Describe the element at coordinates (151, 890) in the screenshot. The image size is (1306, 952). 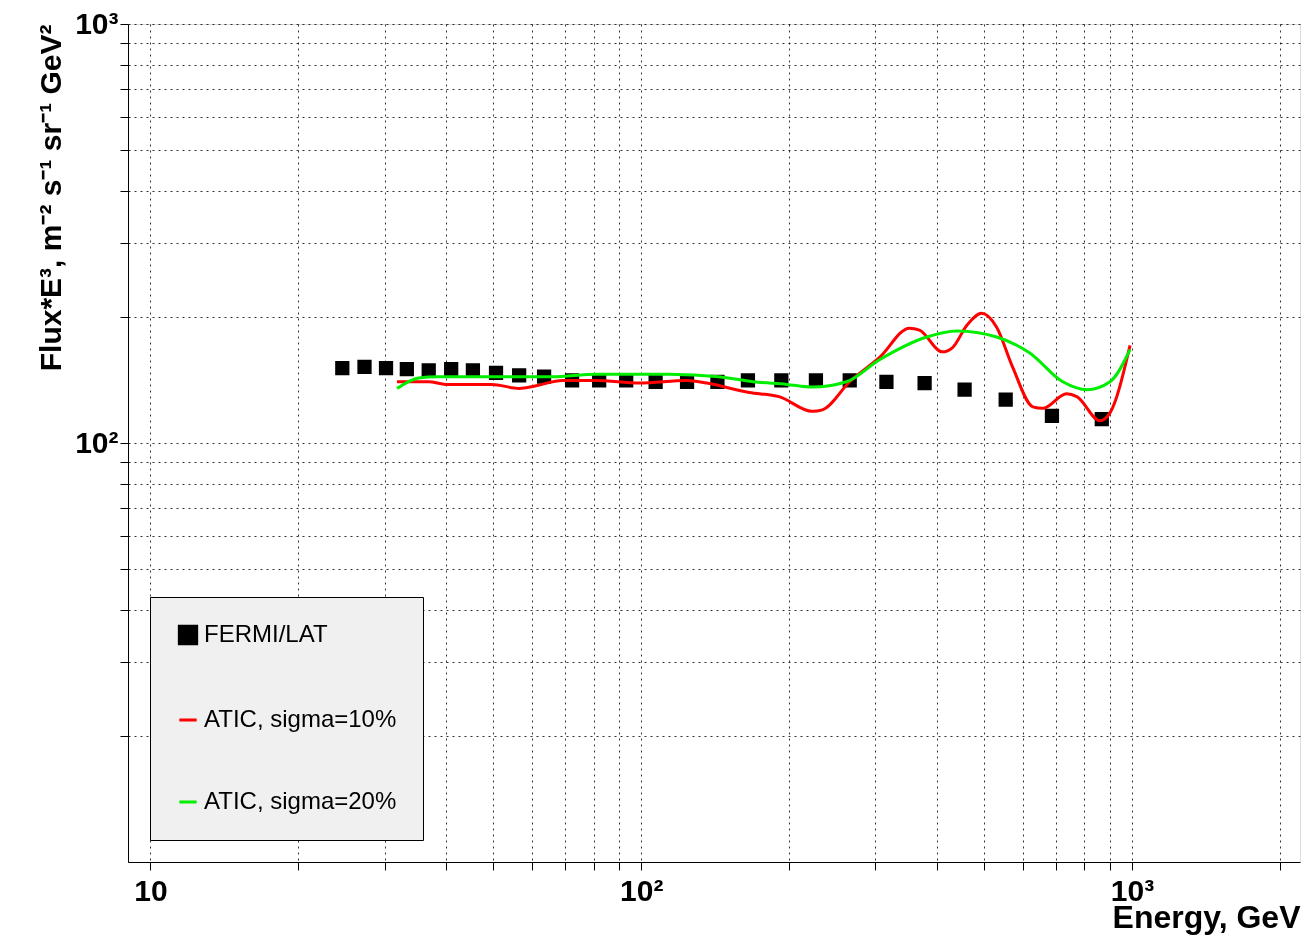
I see `x-tick-label: 10` at that location.